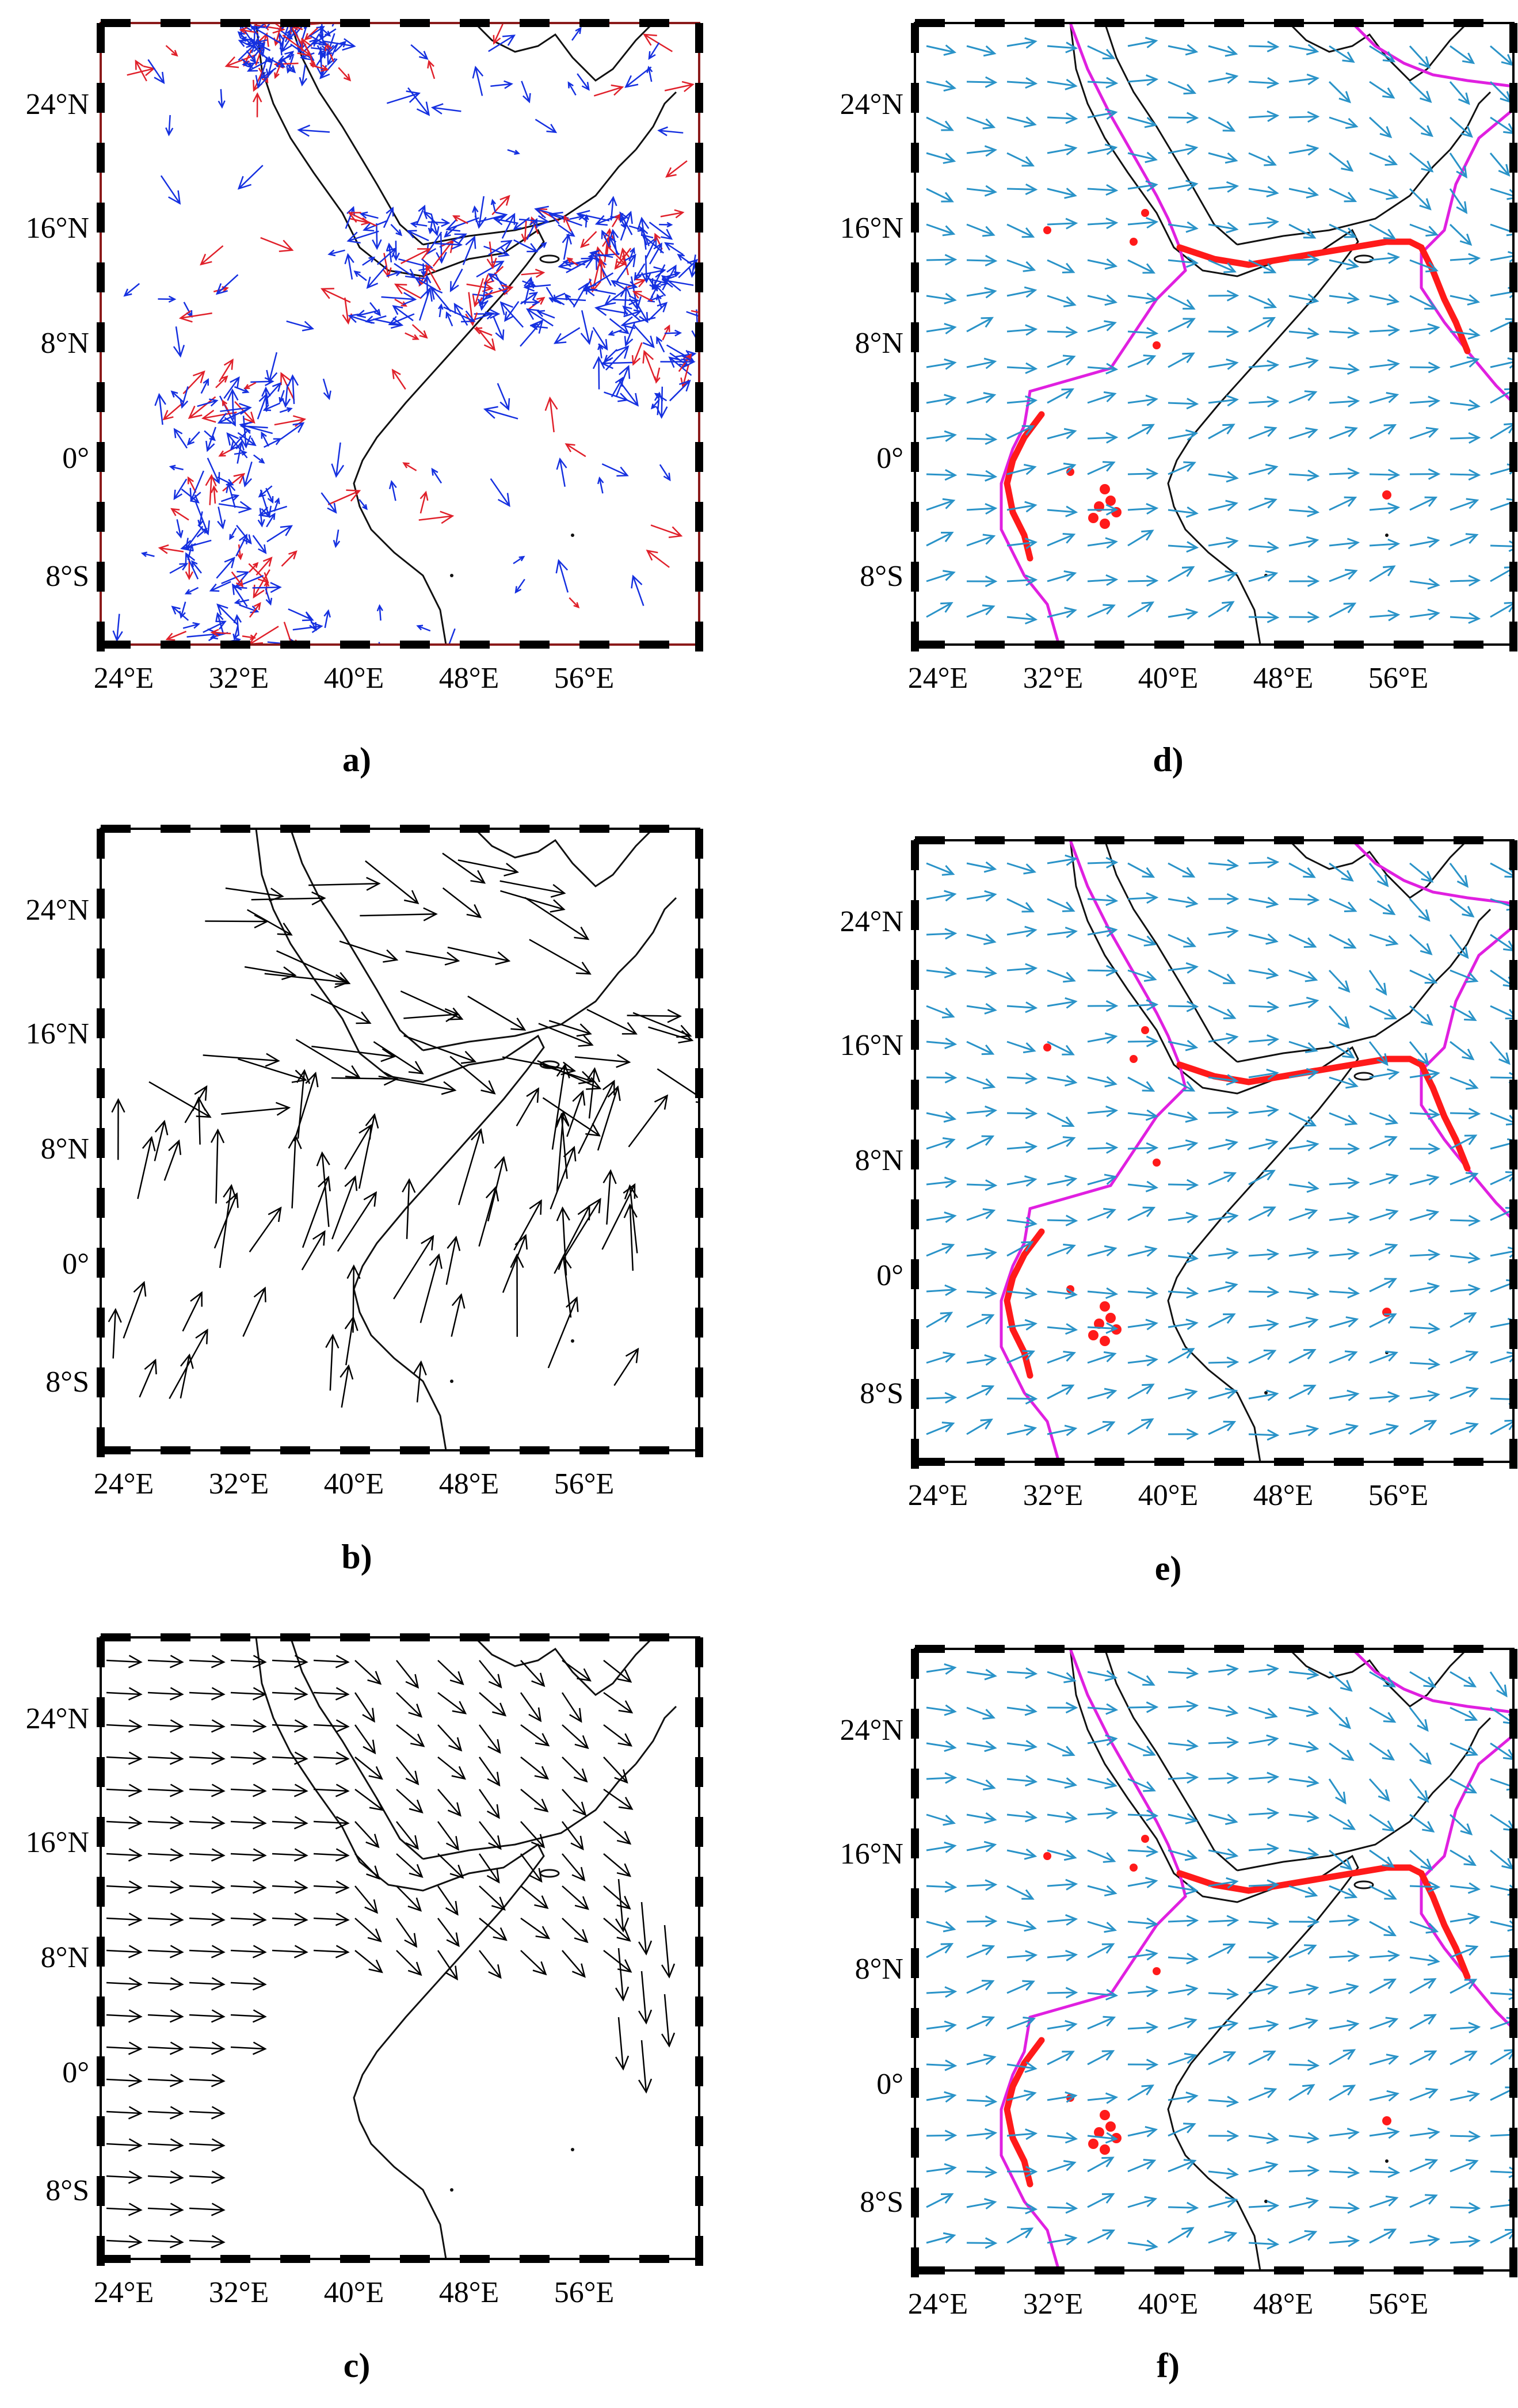 The height and width of the screenshot is (2408, 1518). What do you see at coordinates (881, 1393) in the screenshot?
I see `latitude-tick-label: 8°S` at bounding box center [881, 1393].